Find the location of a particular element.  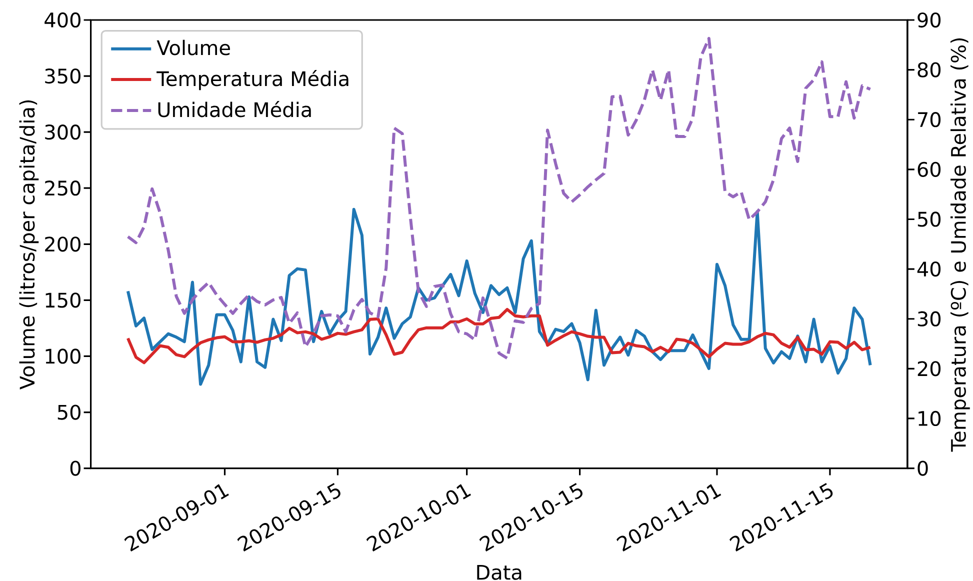

legend-label: Volume is located at coordinates (193, 48).